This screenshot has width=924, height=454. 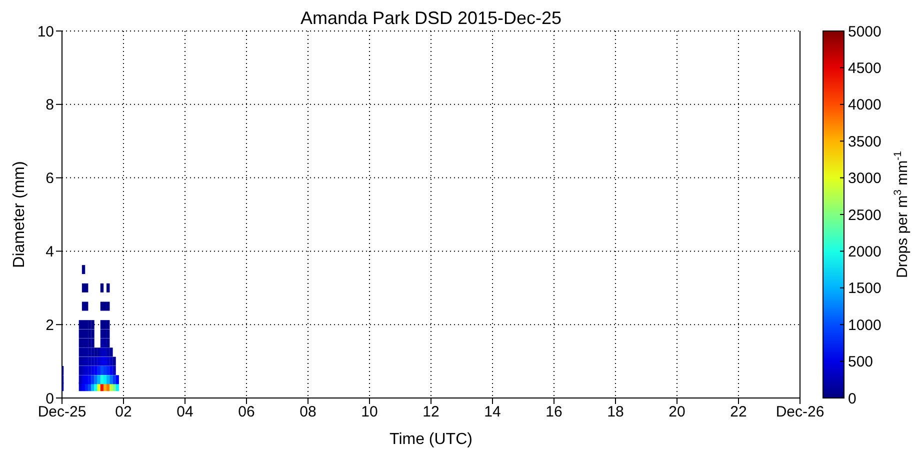 What do you see at coordinates (19, 214) in the screenshot?
I see `y-axis-title: Diameter (mm)` at bounding box center [19, 214].